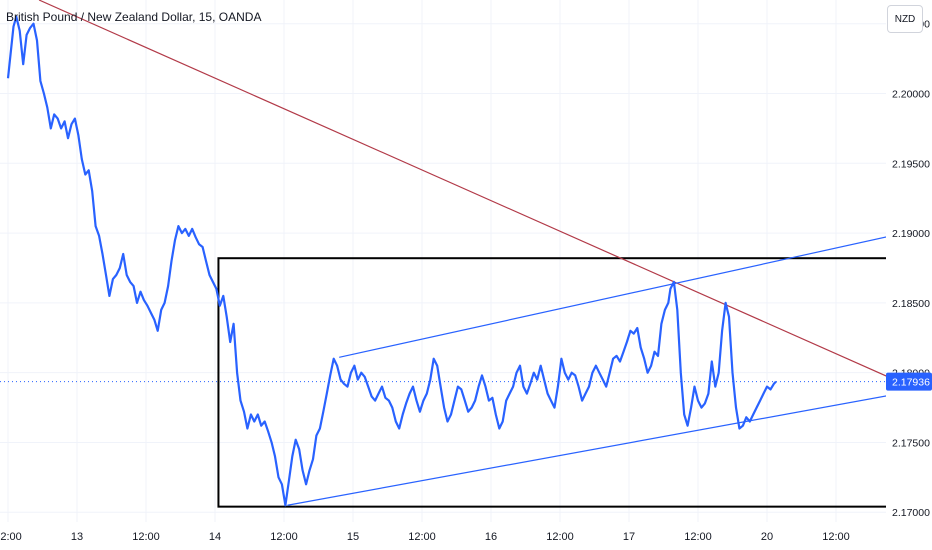 This screenshot has height=550, width=932. I want to click on price-tick-label: 2.19000, so click(911, 234).